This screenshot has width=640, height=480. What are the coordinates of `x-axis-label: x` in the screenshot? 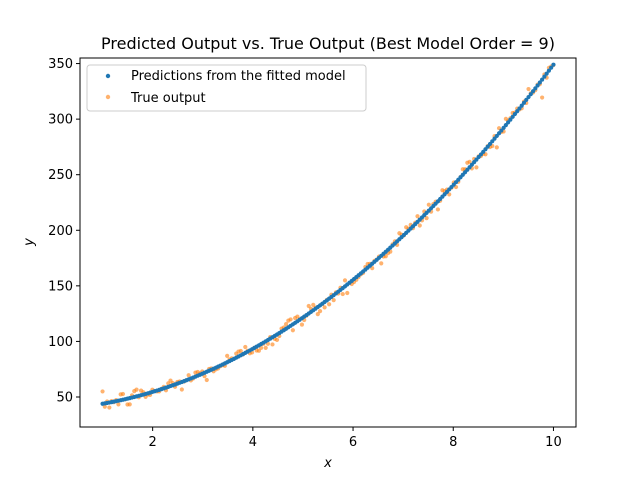 It's located at (327, 463).